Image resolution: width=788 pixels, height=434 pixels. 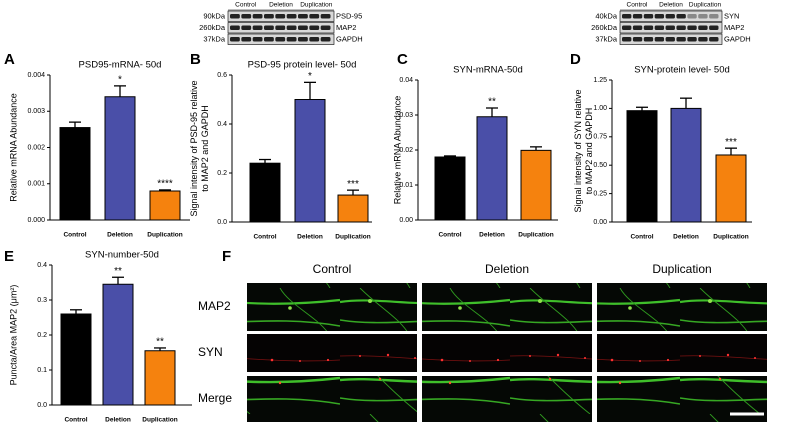 What do you see at coordinates (195, 59) in the screenshot?
I see `panel-letter: B` at bounding box center [195, 59].